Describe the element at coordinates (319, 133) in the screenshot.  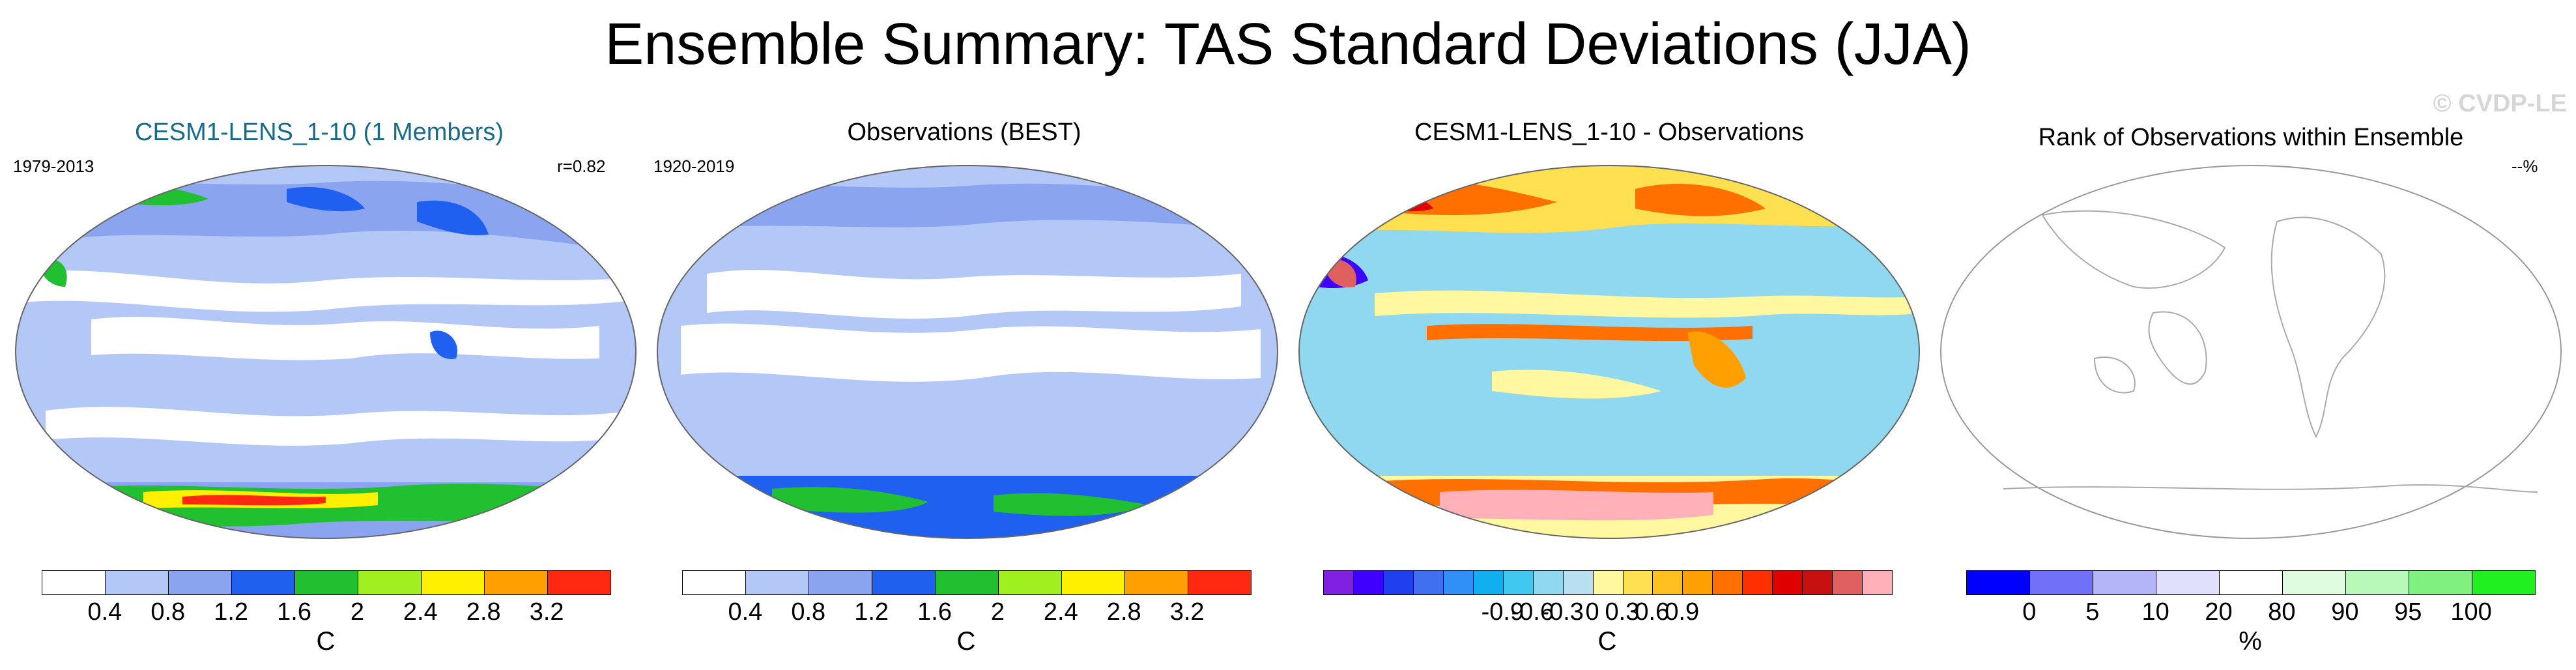
I see `panel-1-title: CESM1-LENS_1-10 (1 Members)` at that location.